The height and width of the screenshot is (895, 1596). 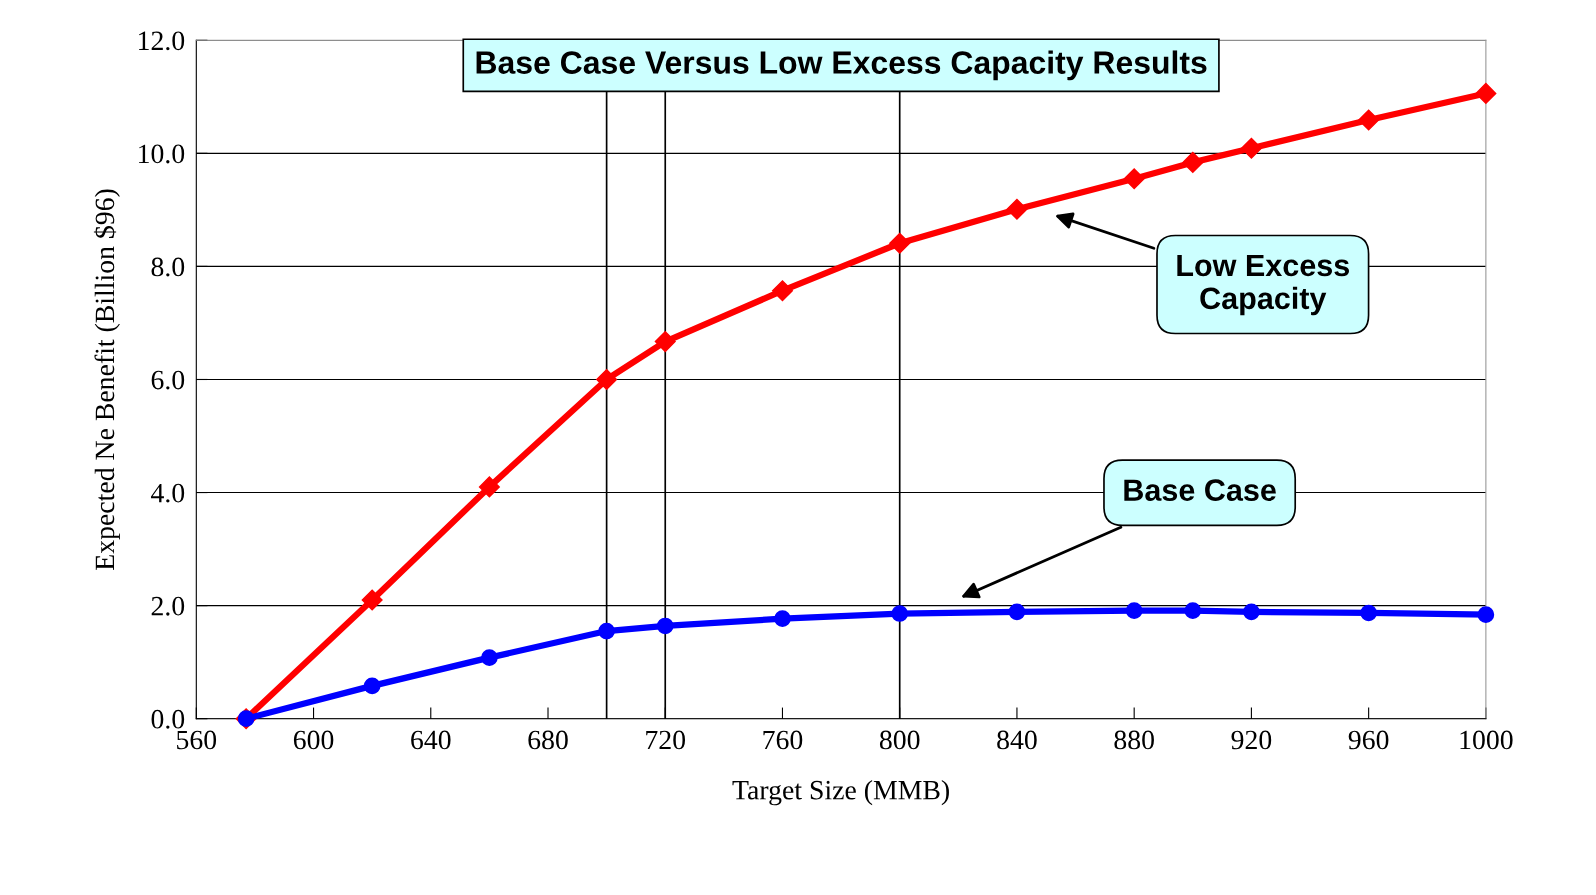 What do you see at coordinates (168, 493) in the screenshot?
I see `y-tick-label: 4.0` at bounding box center [168, 493].